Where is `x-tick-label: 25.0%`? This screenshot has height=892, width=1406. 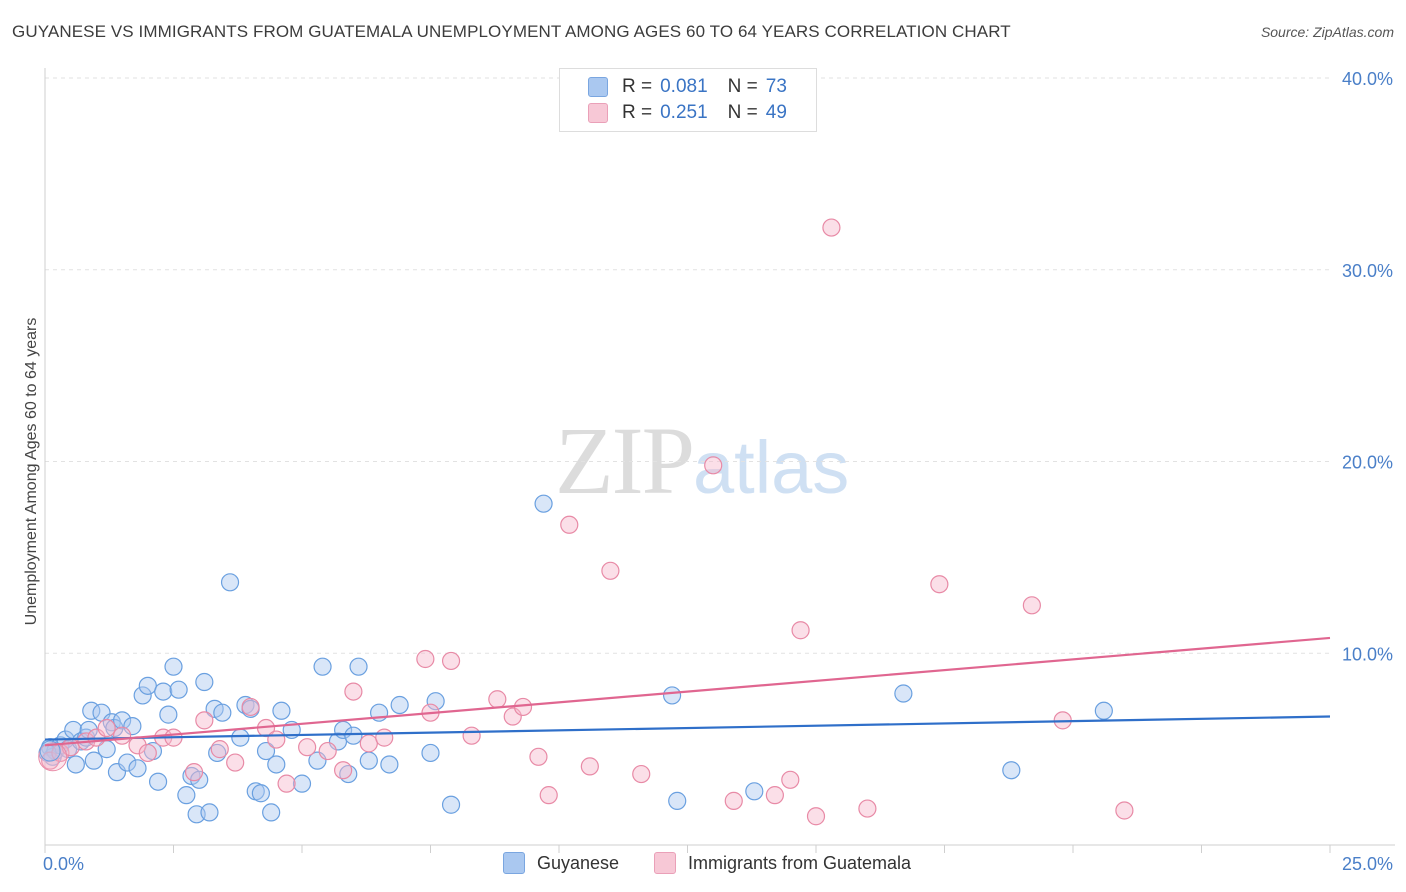 x-tick-label: 25.0% is located at coordinates (1367, 864).